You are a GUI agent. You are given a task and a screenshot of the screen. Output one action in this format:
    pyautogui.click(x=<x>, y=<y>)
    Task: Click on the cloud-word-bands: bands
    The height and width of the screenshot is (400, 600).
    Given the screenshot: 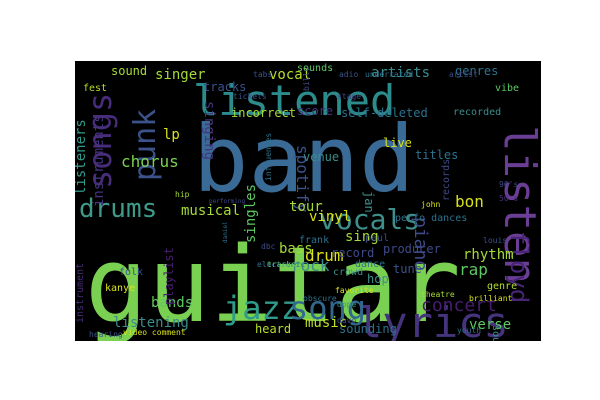 What is the action you would take?
    pyautogui.click(x=172, y=303)
    